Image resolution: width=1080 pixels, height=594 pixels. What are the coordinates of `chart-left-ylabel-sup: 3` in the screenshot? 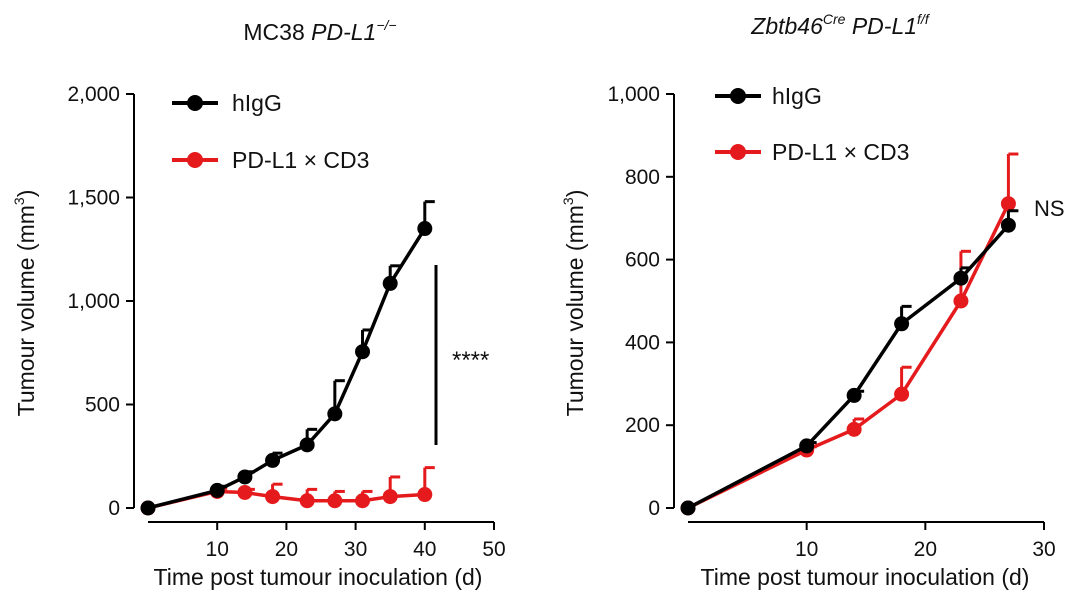 It's located at (19, 201).